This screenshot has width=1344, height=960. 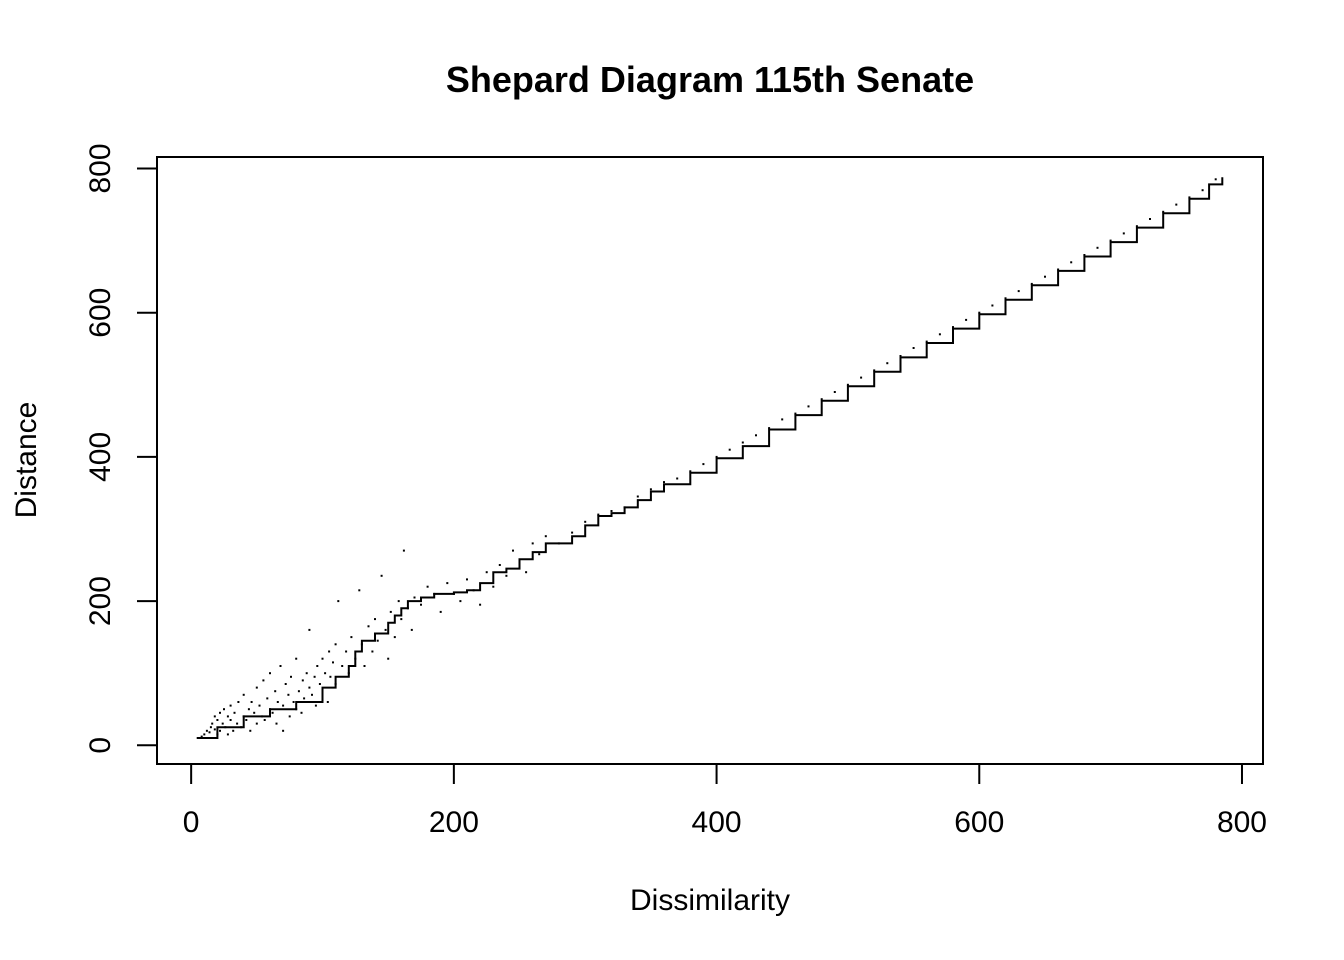 I want to click on x-tick-label: 0, so click(x=191, y=822).